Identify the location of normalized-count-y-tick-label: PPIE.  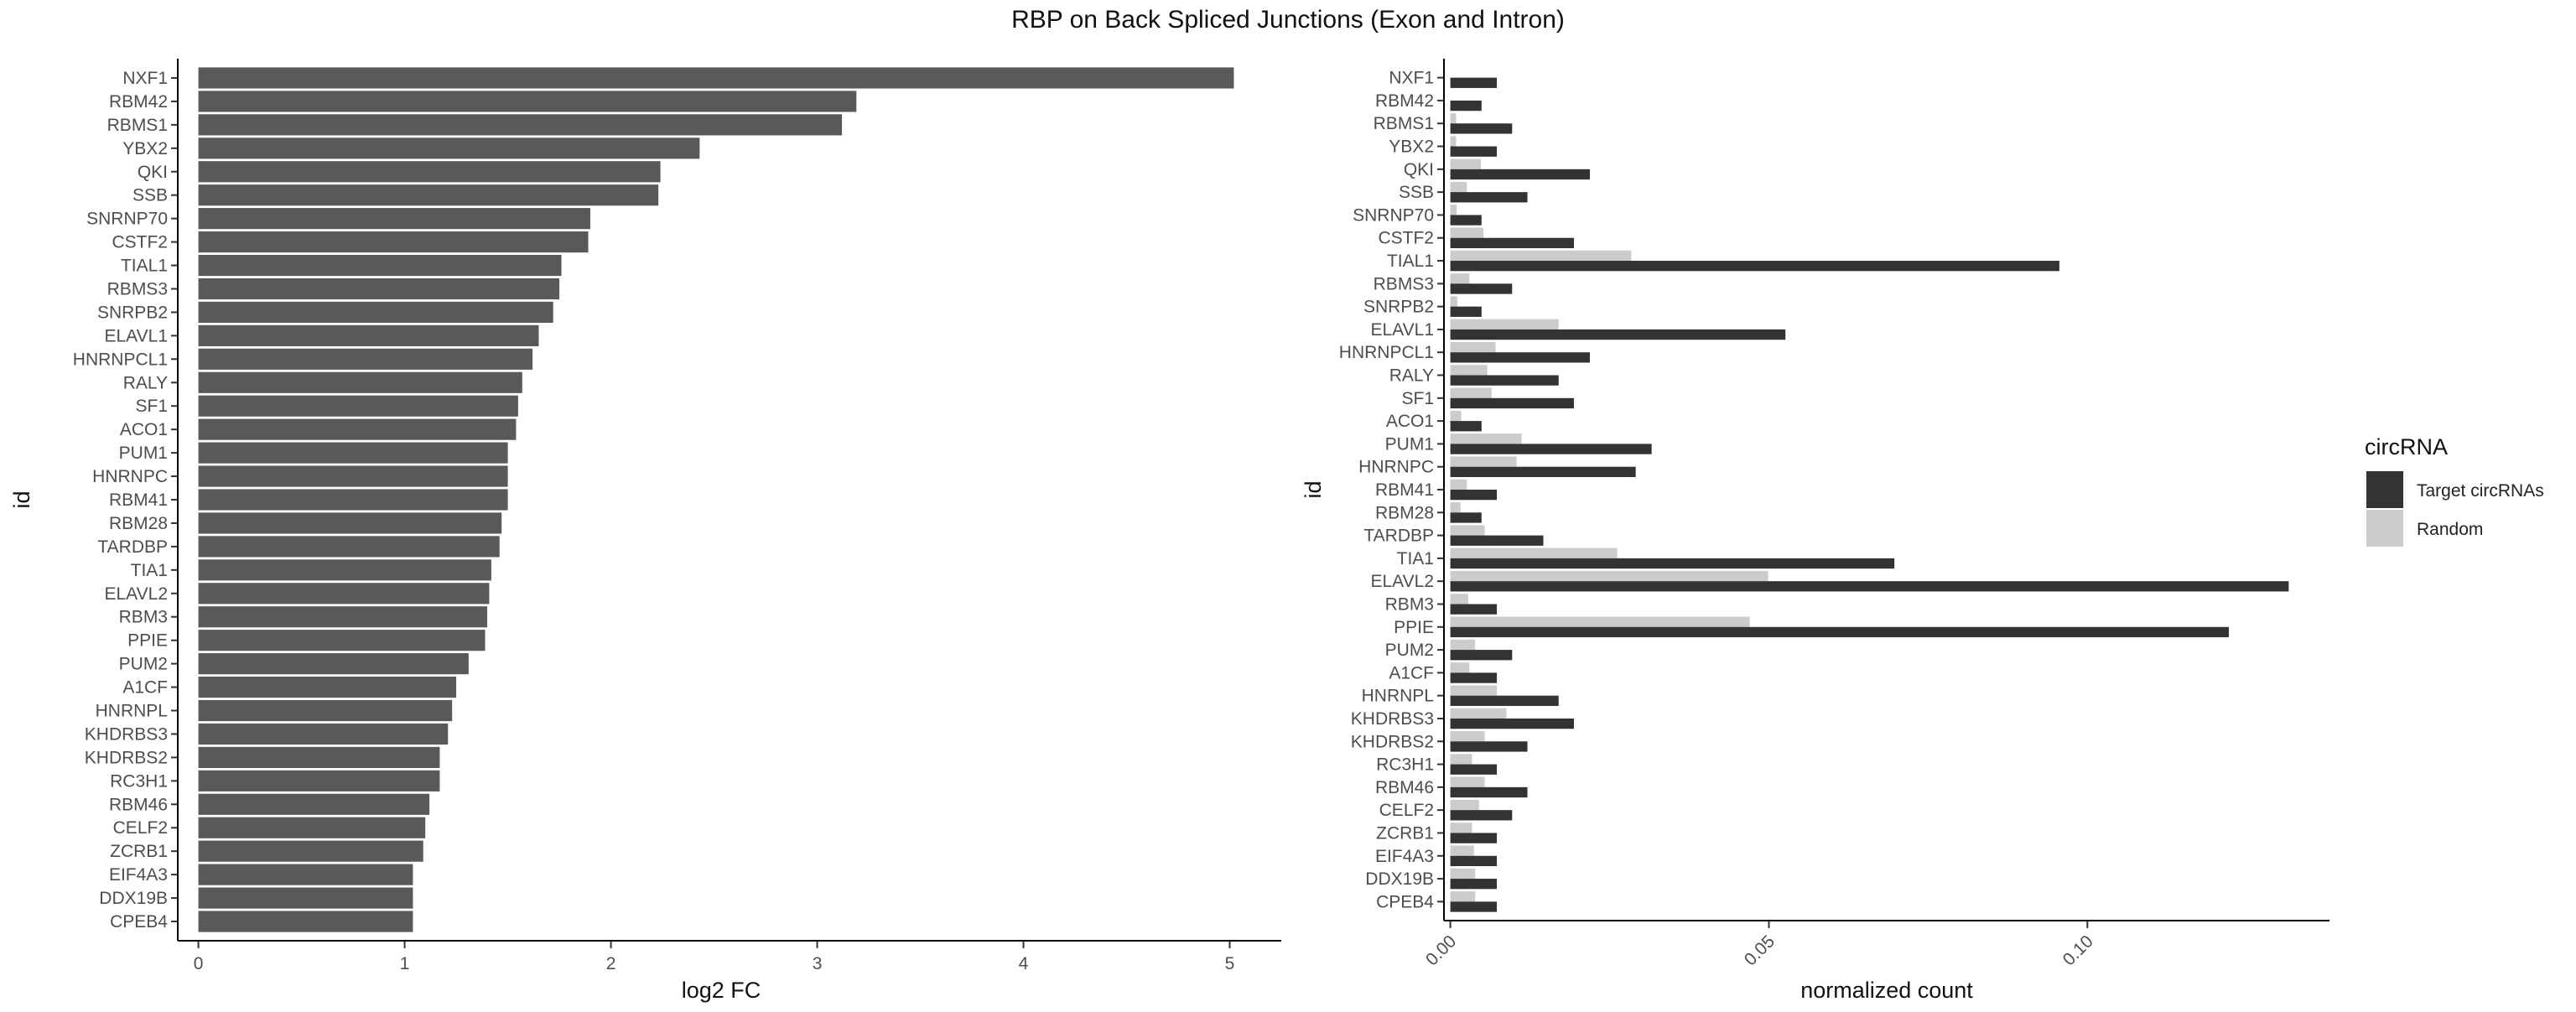
(1414, 628).